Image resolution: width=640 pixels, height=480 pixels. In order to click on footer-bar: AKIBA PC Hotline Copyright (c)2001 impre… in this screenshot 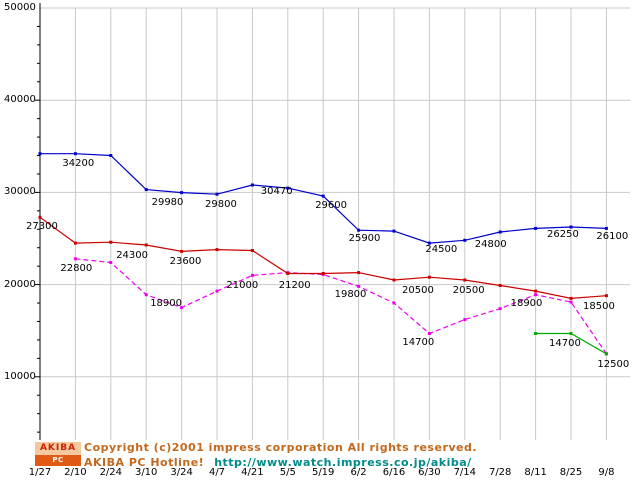, I will do `click(320, 460)`.